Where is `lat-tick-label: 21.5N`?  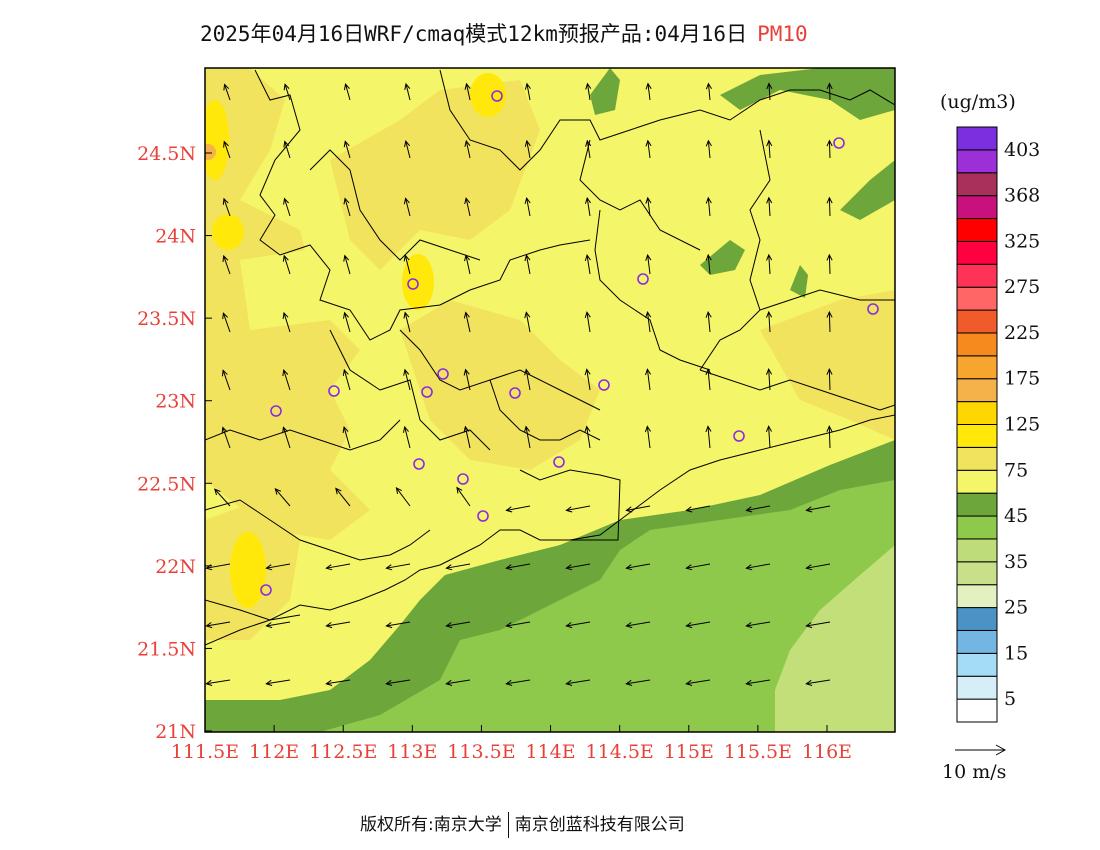 lat-tick-label: 21.5N is located at coordinates (166, 649).